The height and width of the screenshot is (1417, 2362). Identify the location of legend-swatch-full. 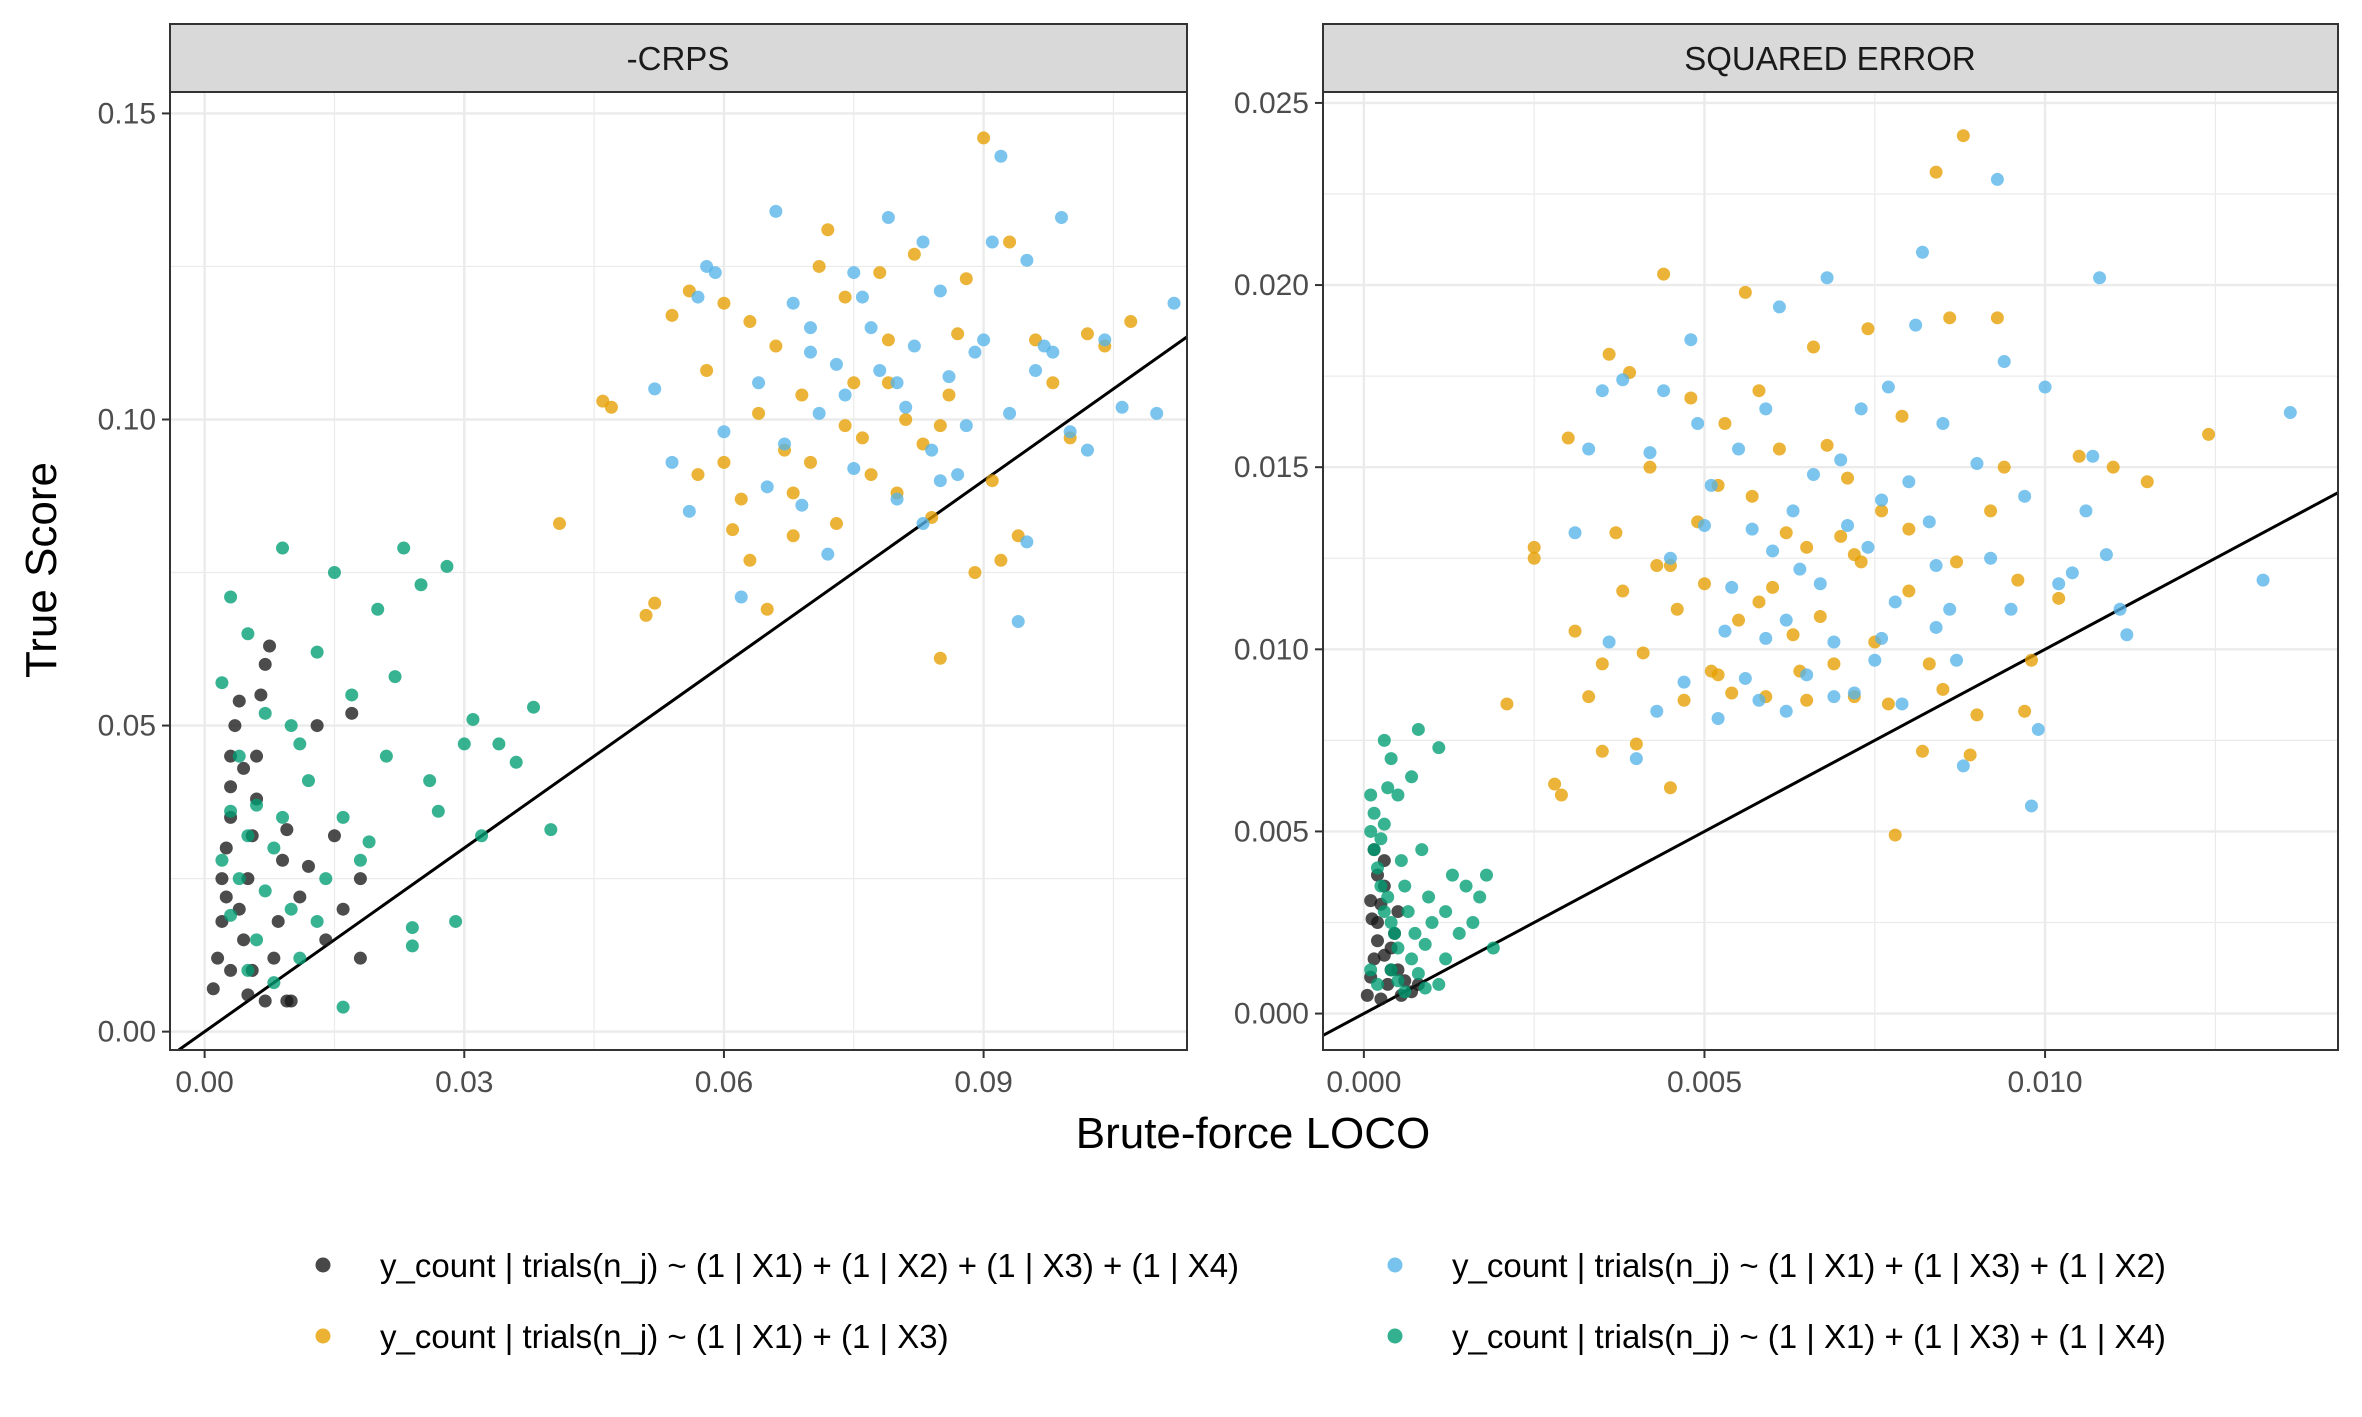
(323, 1265).